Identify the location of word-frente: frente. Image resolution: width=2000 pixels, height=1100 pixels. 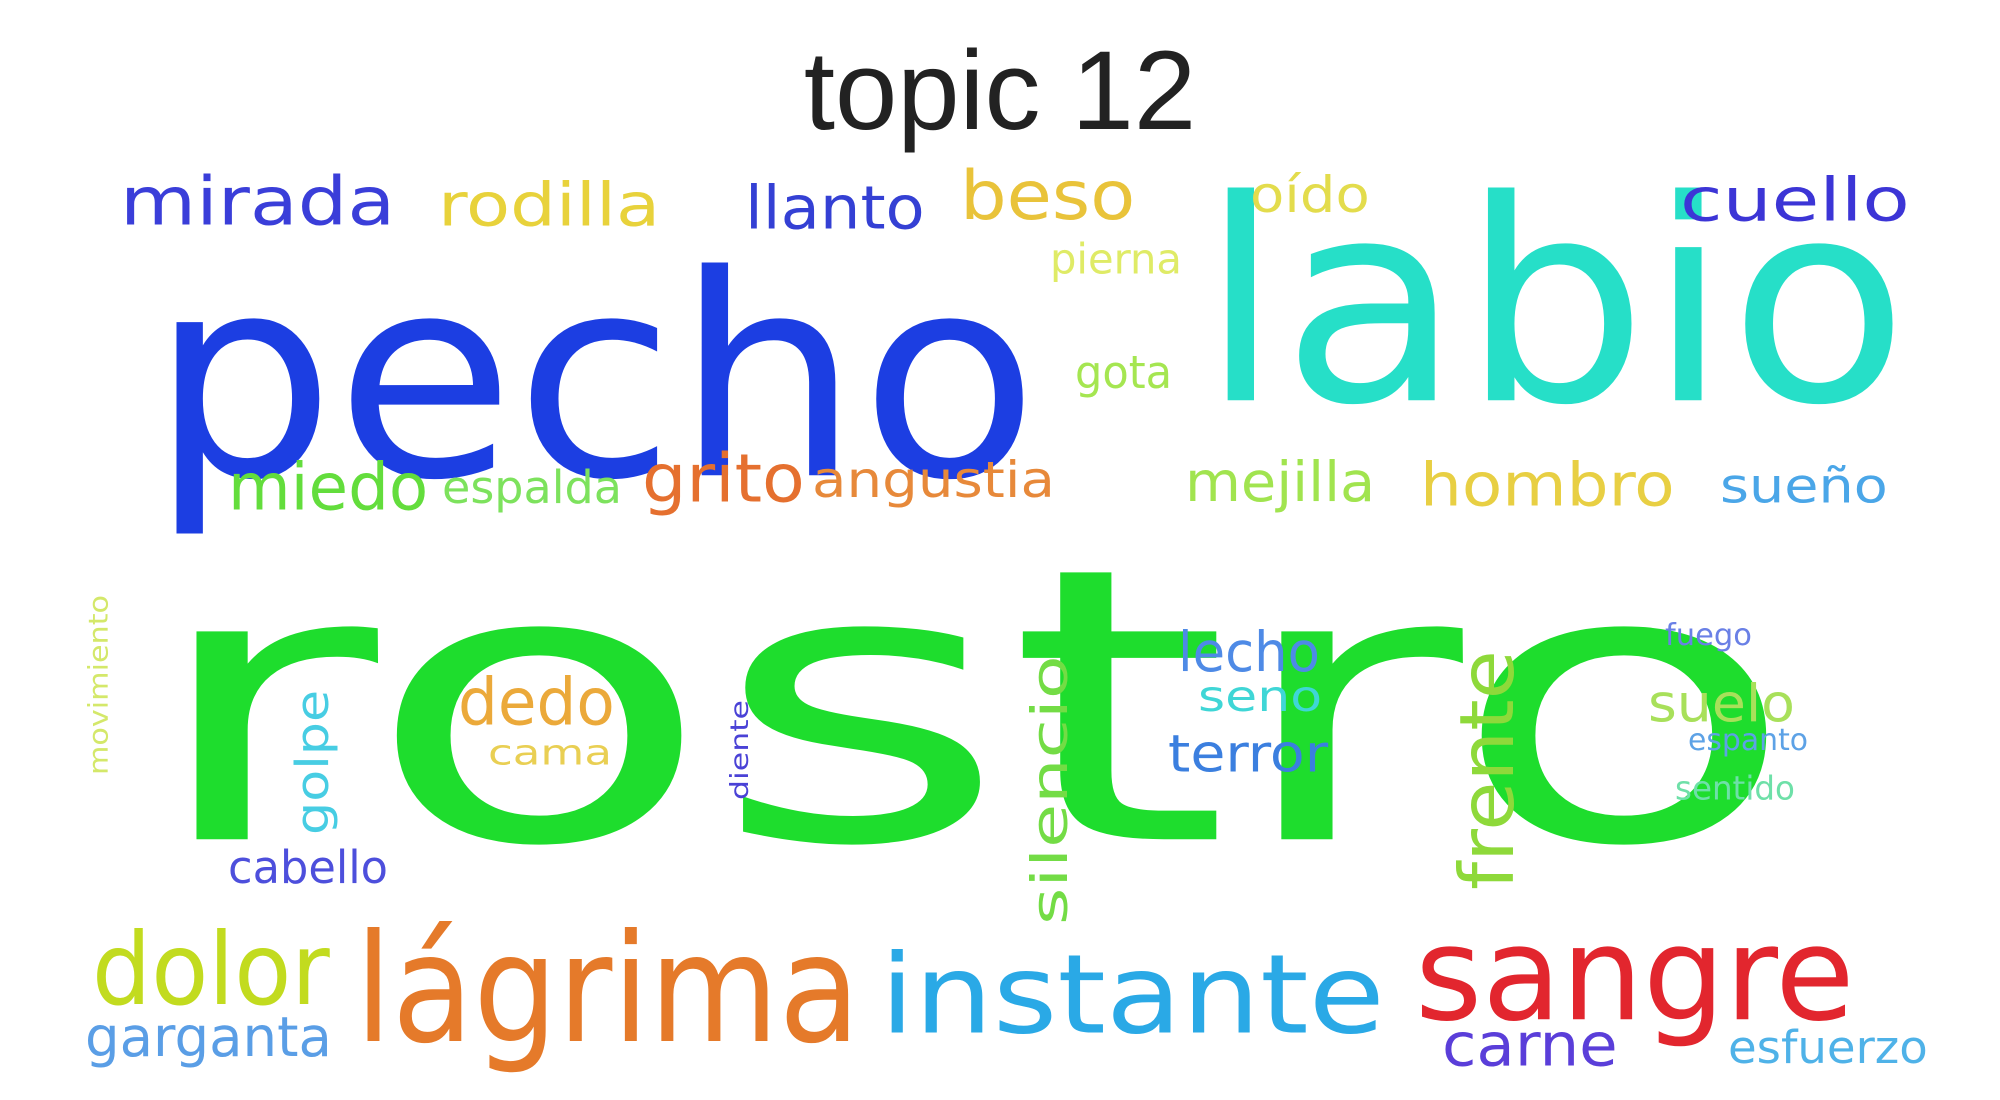
(1487, 770).